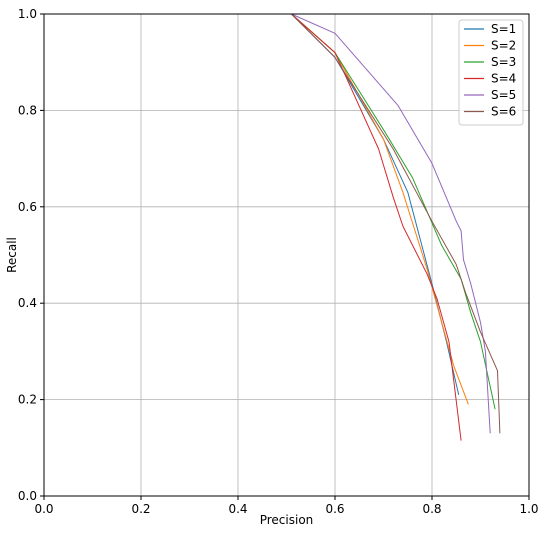 This screenshot has width=550, height=533. Describe the element at coordinates (27, 303) in the screenshot. I see `y-tick-label: 0.4` at that location.